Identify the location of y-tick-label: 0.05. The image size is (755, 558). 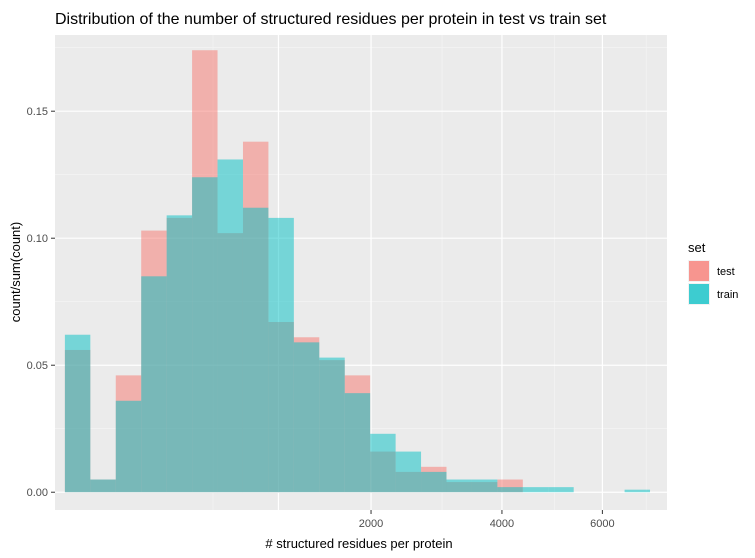
(37, 366).